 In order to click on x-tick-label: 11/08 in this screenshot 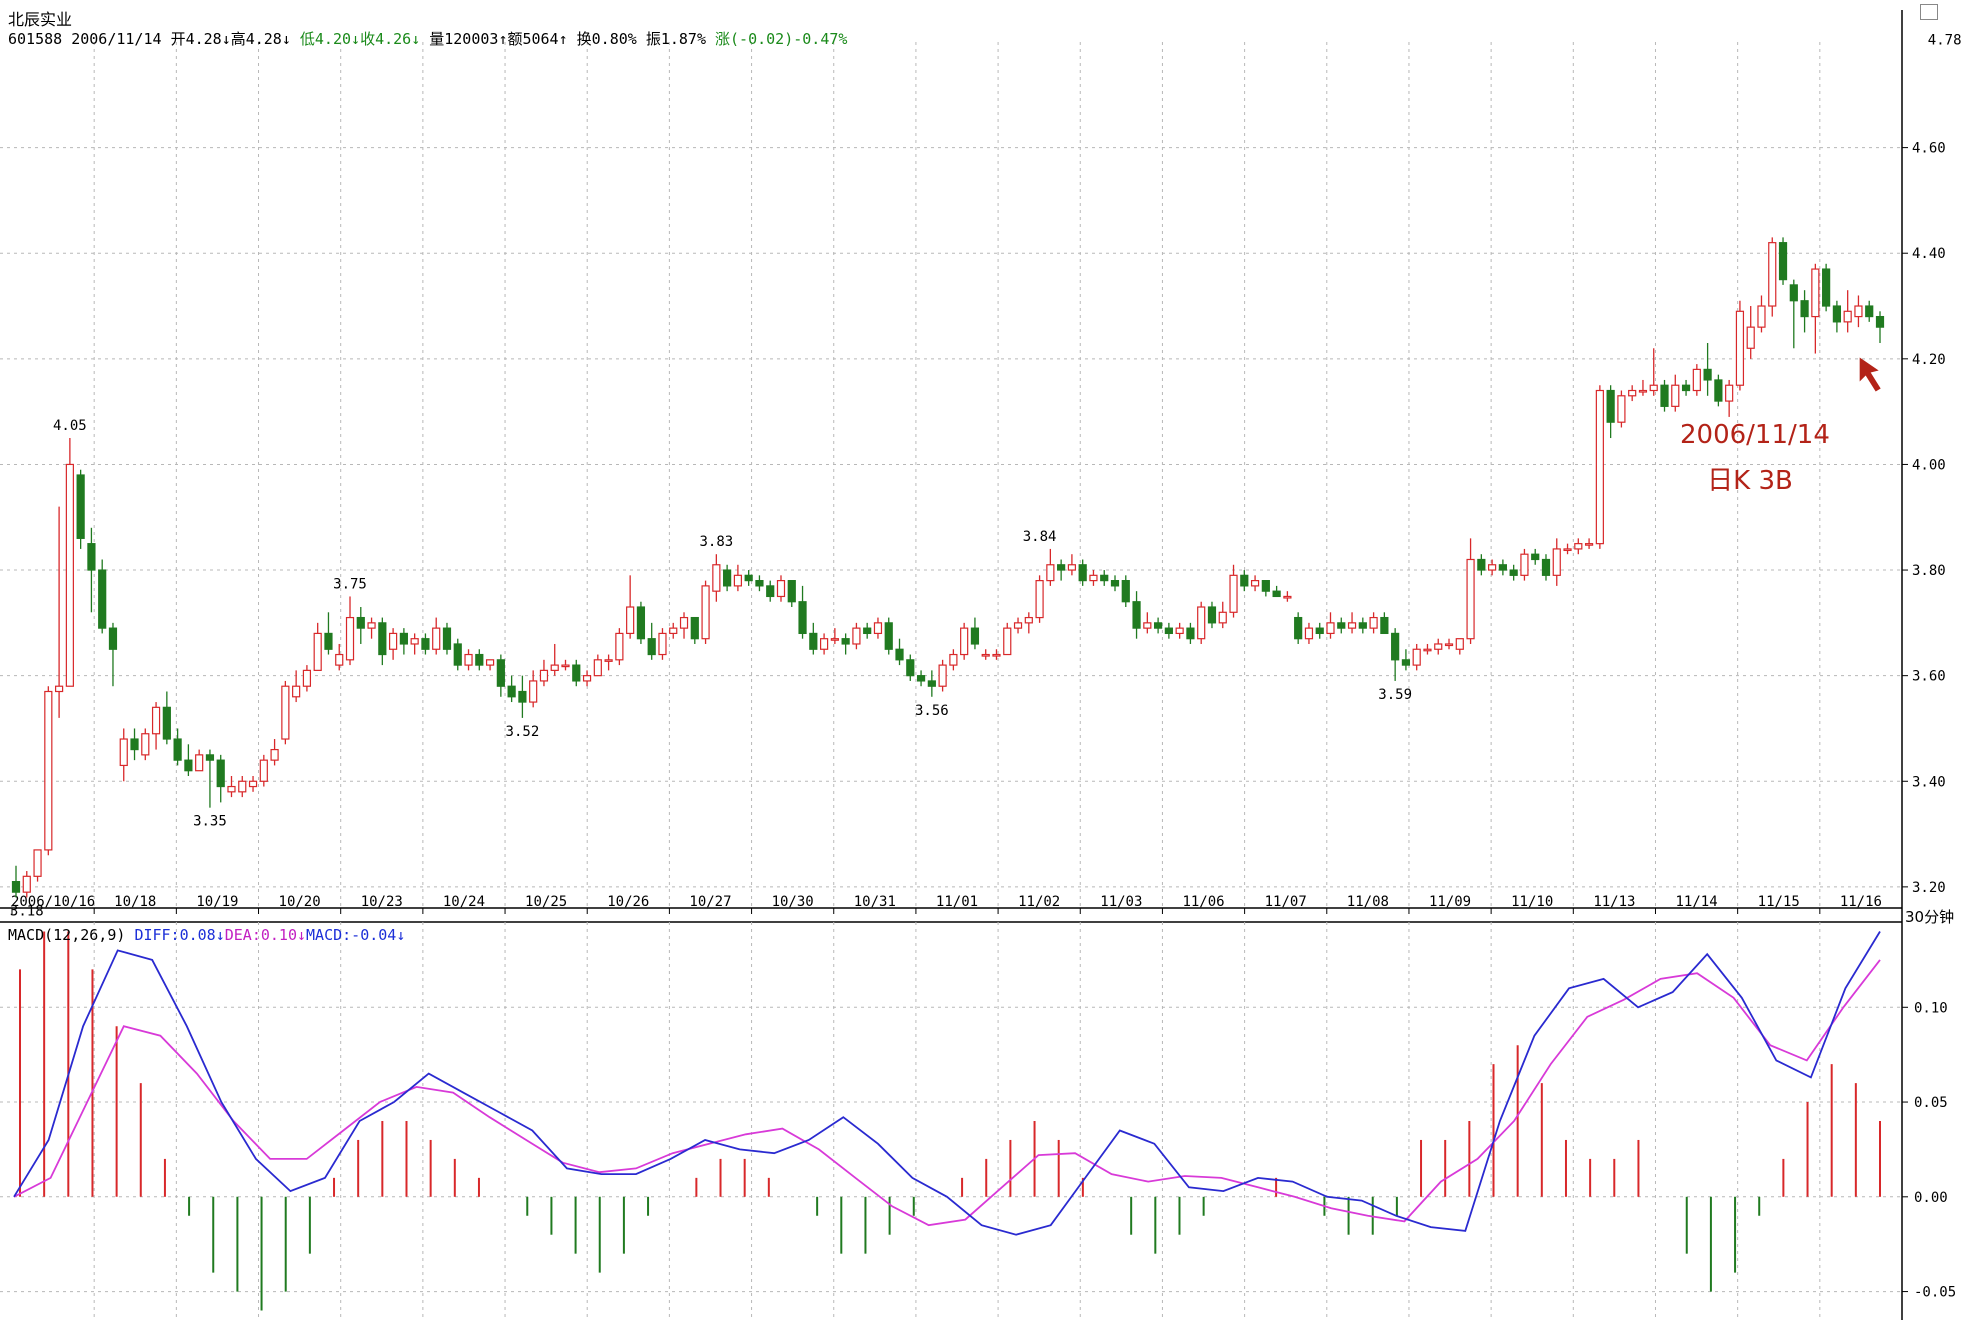, I will do `click(1368, 902)`.